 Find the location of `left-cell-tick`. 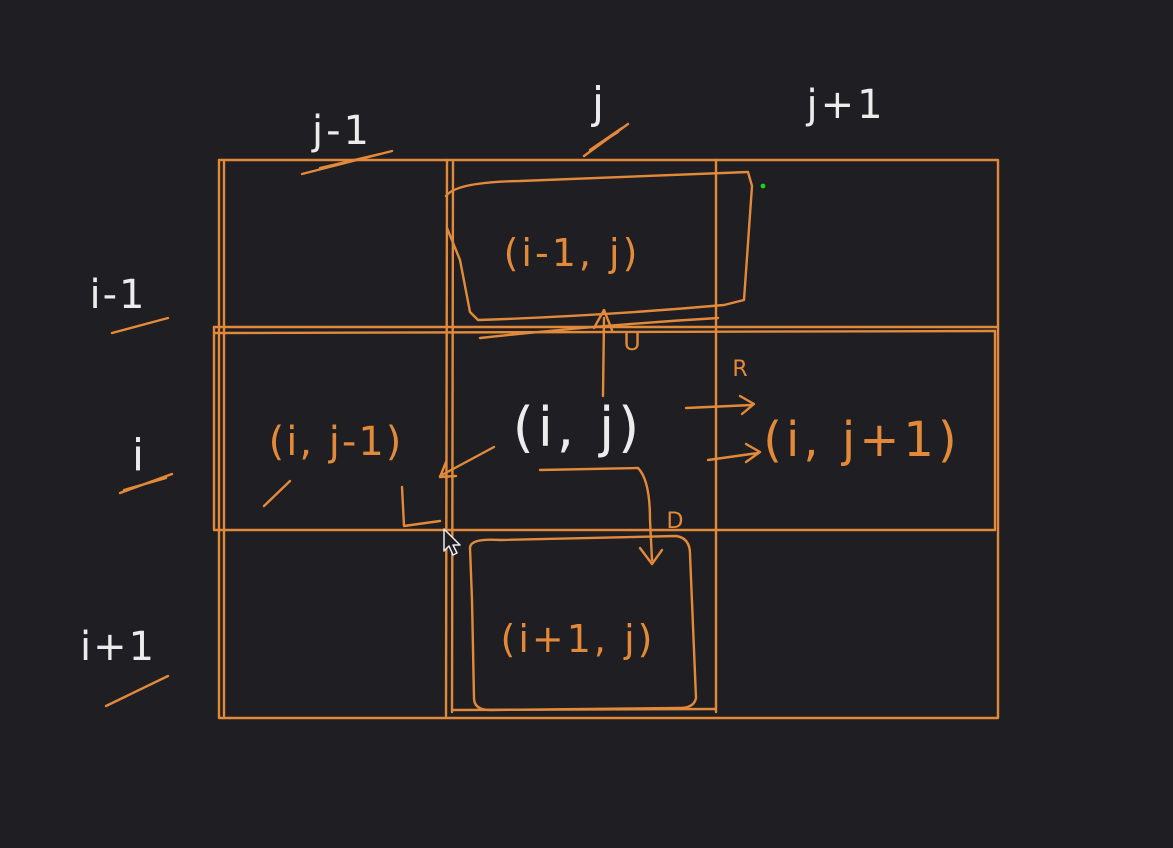

left-cell-tick is located at coordinates (277, 493).